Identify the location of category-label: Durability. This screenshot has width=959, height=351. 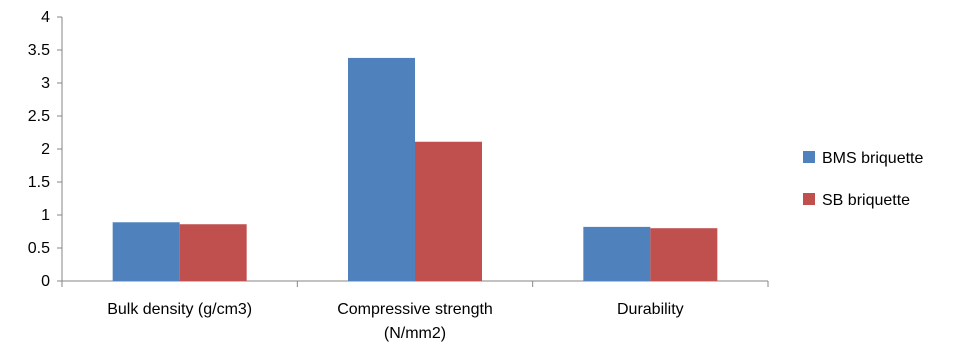
(650, 309).